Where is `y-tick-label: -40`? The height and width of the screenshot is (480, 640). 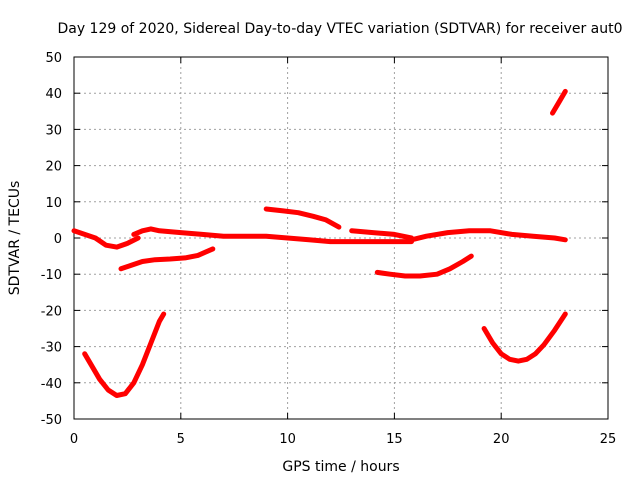
y-tick-label: -40 is located at coordinates (51, 384).